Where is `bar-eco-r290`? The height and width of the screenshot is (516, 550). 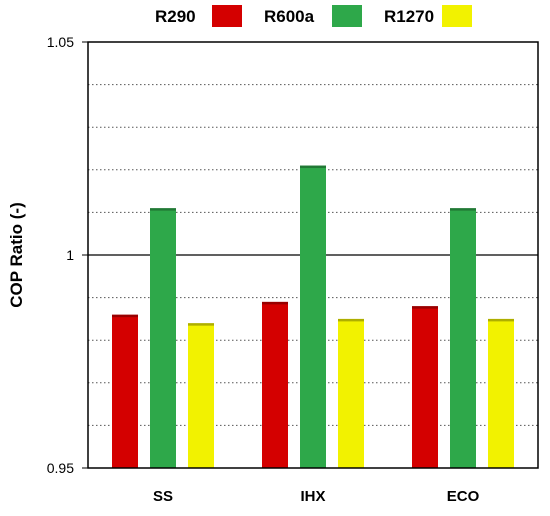
bar-eco-r290 is located at coordinates (425, 387).